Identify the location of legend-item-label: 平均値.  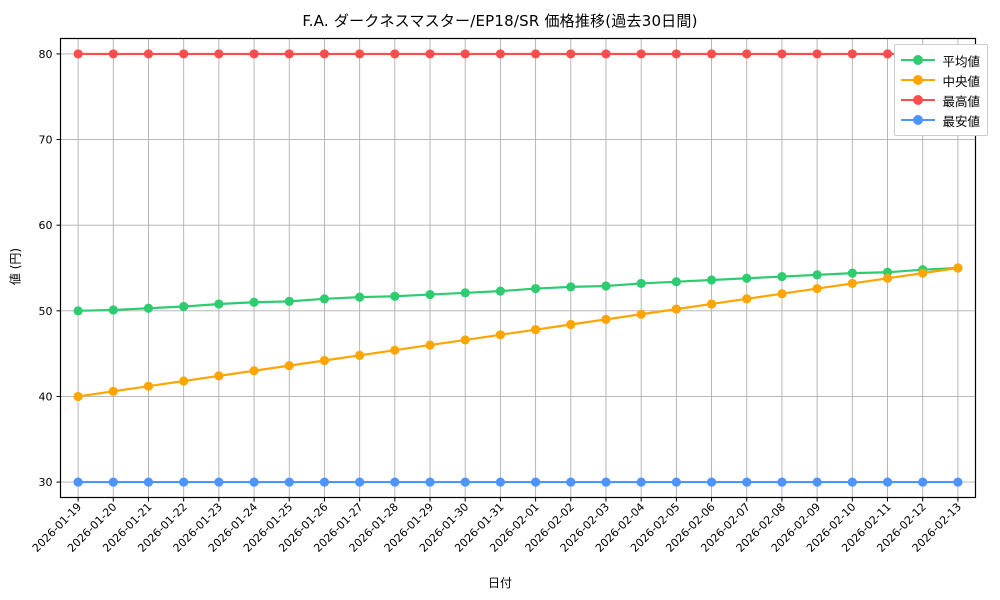
(961, 61).